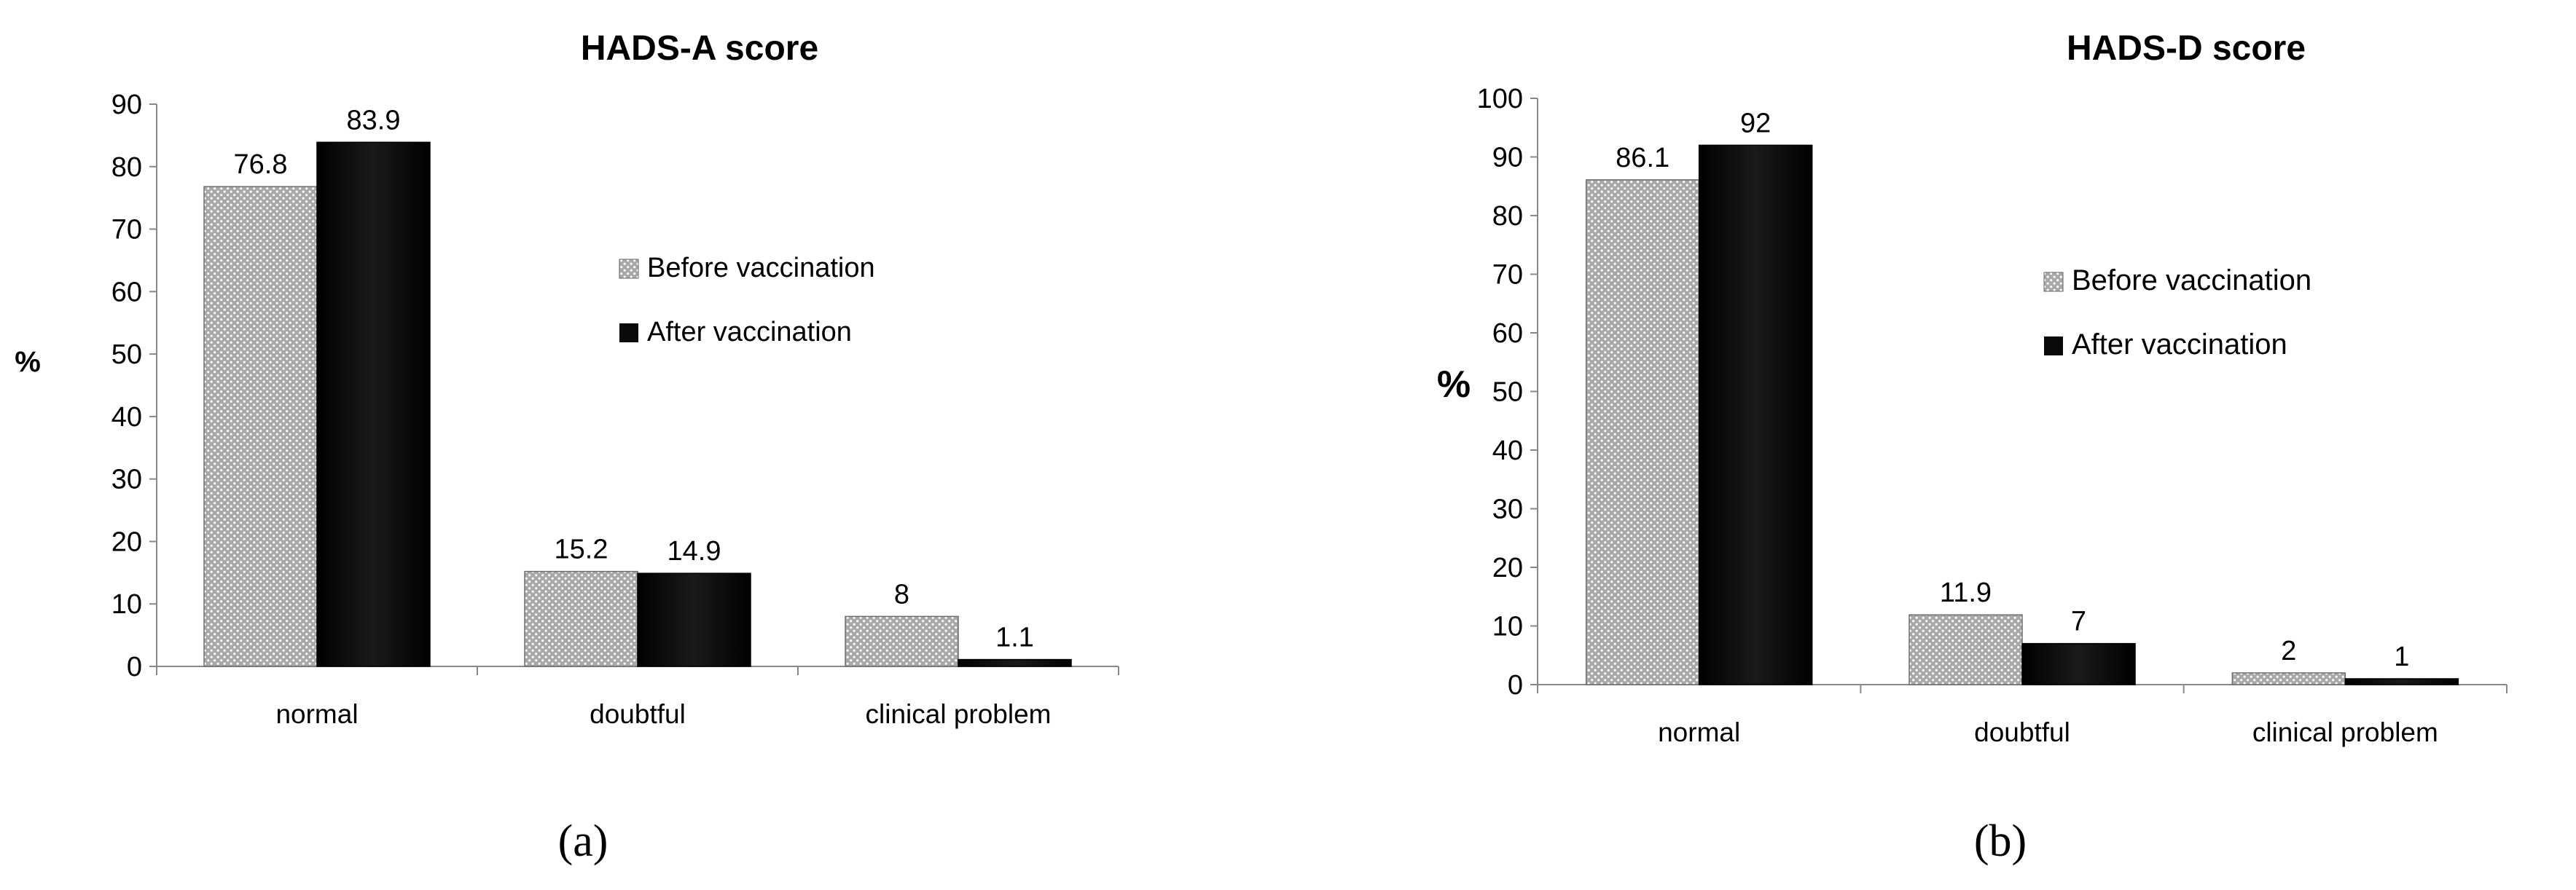 The image size is (2576, 890). What do you see at coordinates (699, 48) in the screenshot?
I see `chart-title: HADS-A score` at bounding box center [699, 48].